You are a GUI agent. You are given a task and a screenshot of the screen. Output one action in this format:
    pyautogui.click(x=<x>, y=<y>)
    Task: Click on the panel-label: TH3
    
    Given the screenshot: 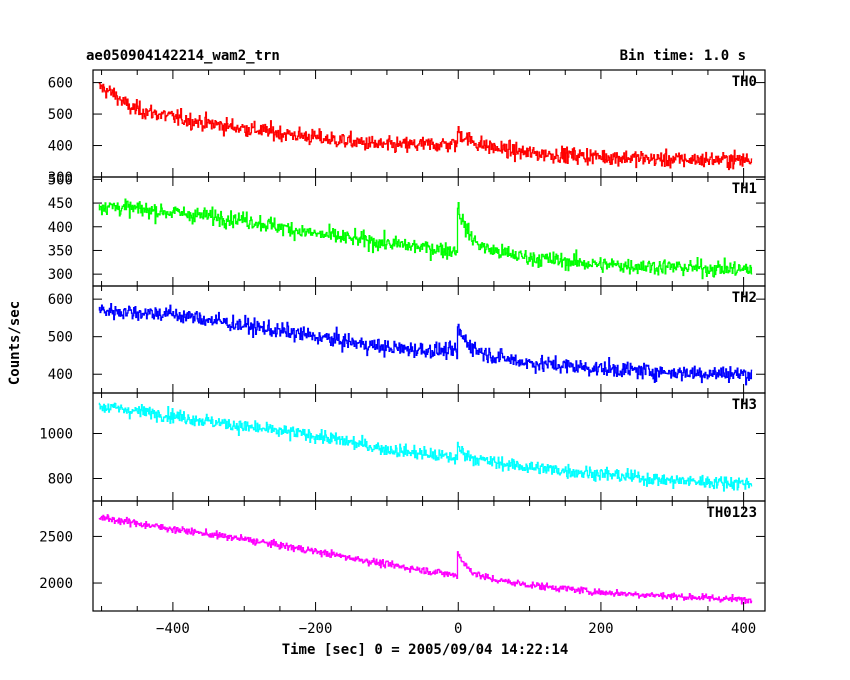 What is the action you would take?
    pyautogui.click(x=744, y=405)
    